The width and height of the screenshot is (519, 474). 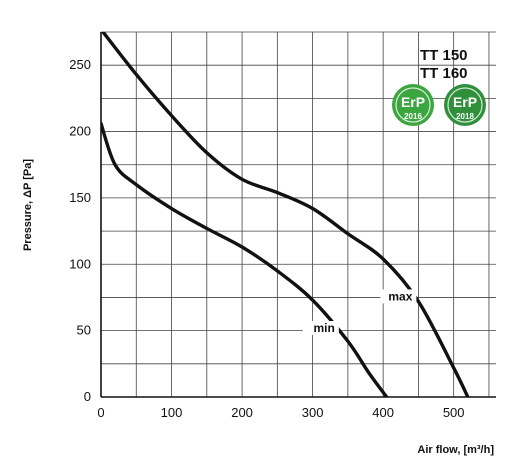 What do you see at coordinates (454, 412) in the screenshot?
I see `x-tick-label: 500` at bounding box center [454, 412].